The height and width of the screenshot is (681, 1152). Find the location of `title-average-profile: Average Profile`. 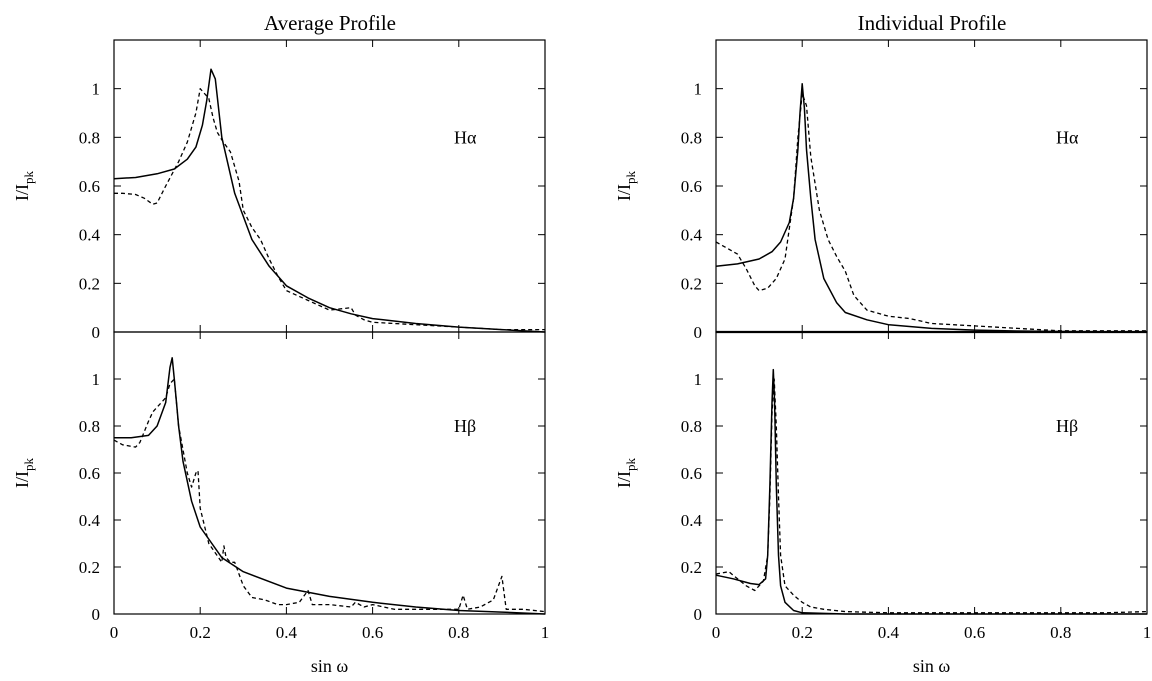

title-average-profile: Average Profile is located at coordinates (330, 23).